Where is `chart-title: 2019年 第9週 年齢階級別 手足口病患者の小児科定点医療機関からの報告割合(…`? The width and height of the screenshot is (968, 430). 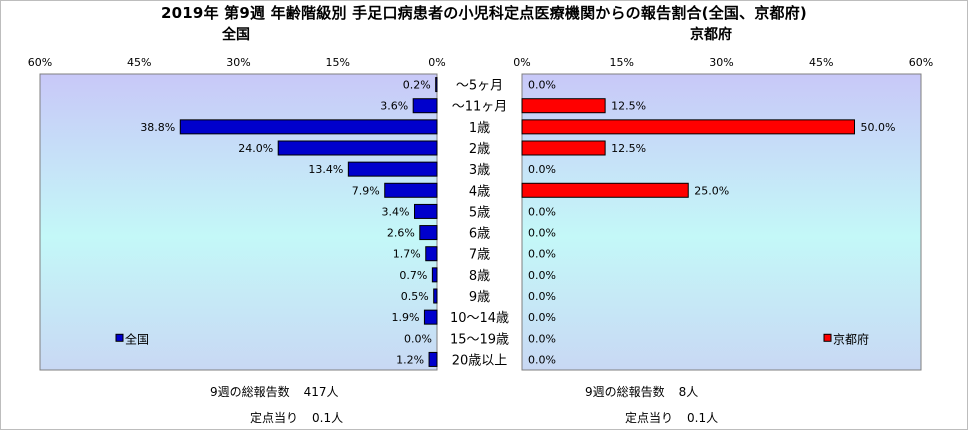
chart-title: 2019年 第9週 年齢階級別 手足口病患者の小児科定点医療機関からの報告割合(… is located at coordinates (484, 13).